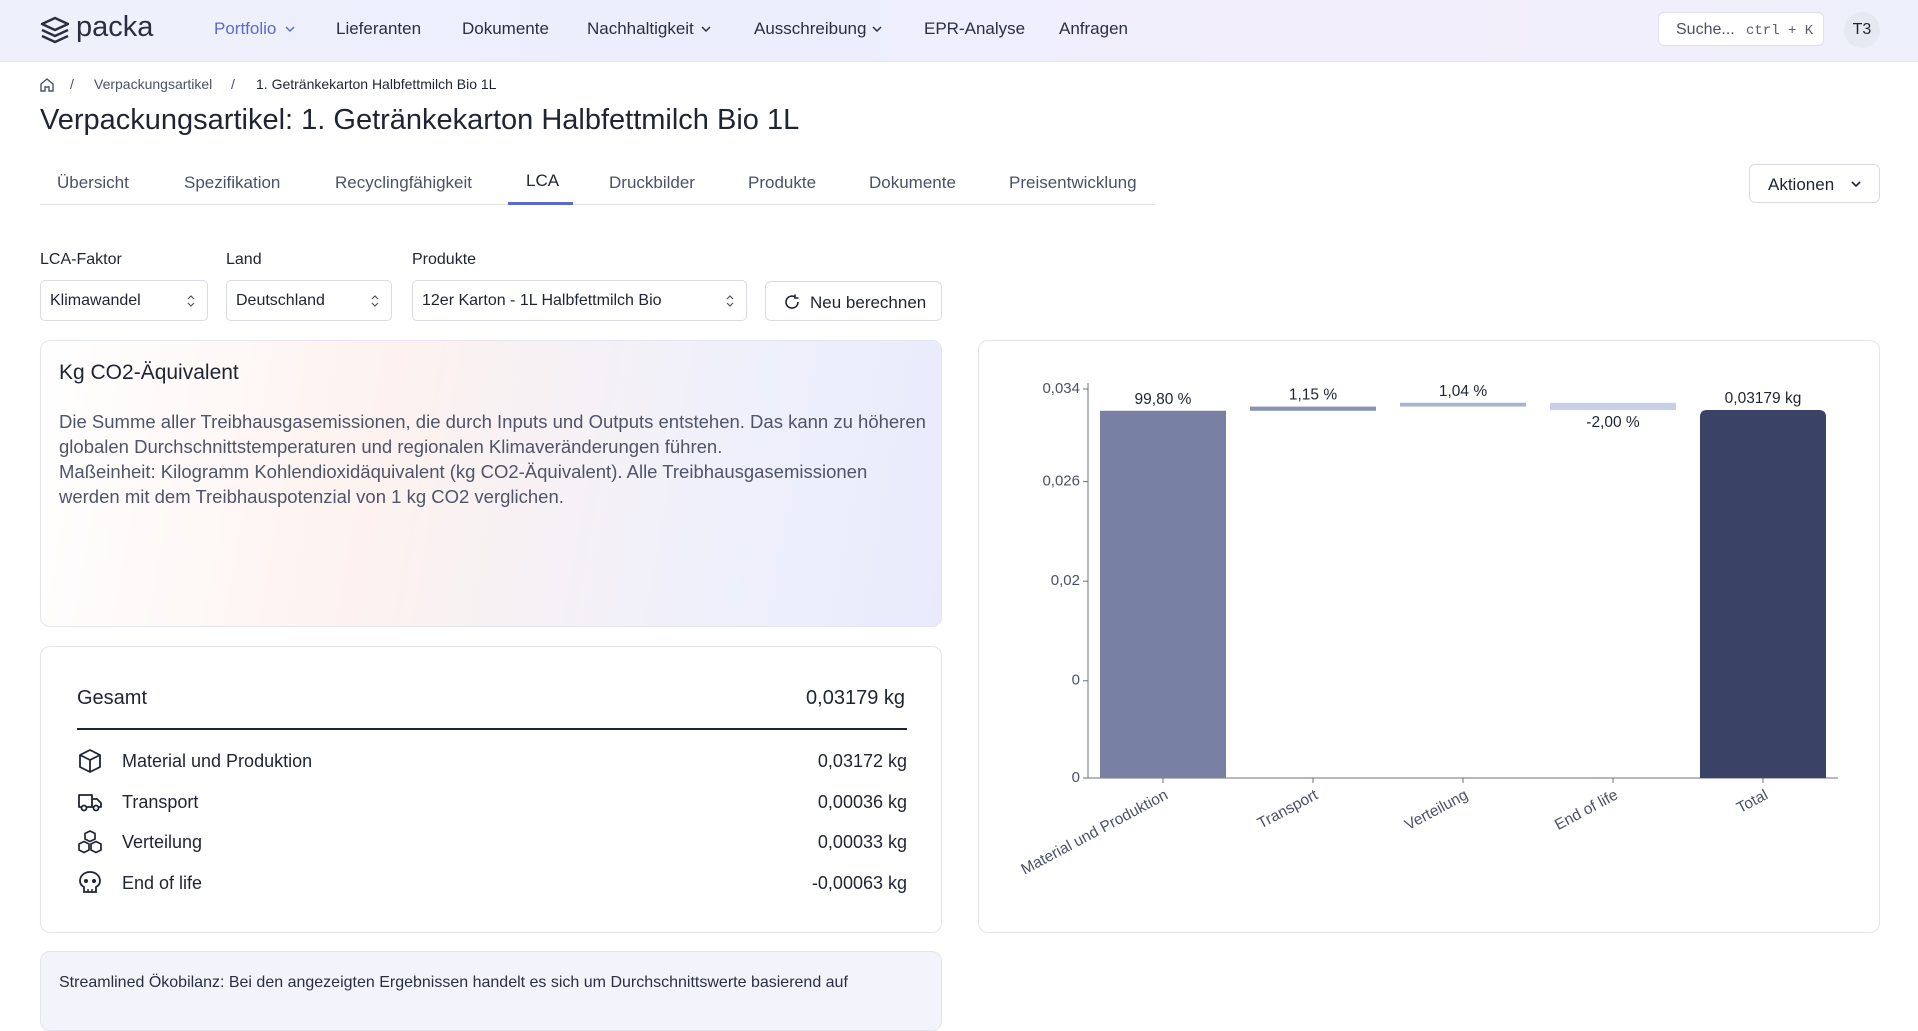 The width and height of the screenshot is (1918, 1031). Describe the element at coordinates (1436, 810) in the screenshot. I see `x-tick-label: Verteilung` at that location.